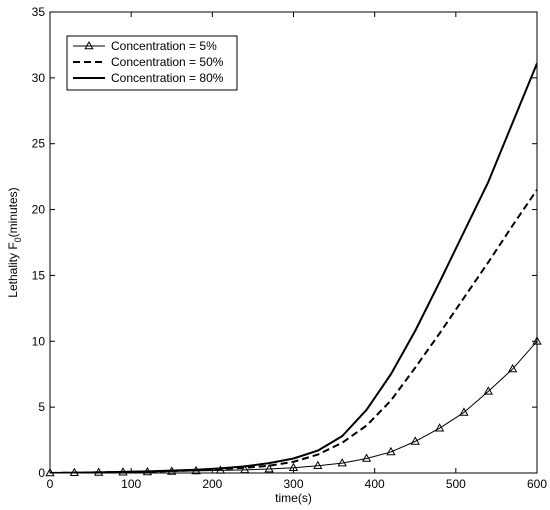 The height and width of the screenshot is (510, 550). Describe the element at coordinates (39, 275) in the screenshot. I see `y-tick-label: 15` at that location.